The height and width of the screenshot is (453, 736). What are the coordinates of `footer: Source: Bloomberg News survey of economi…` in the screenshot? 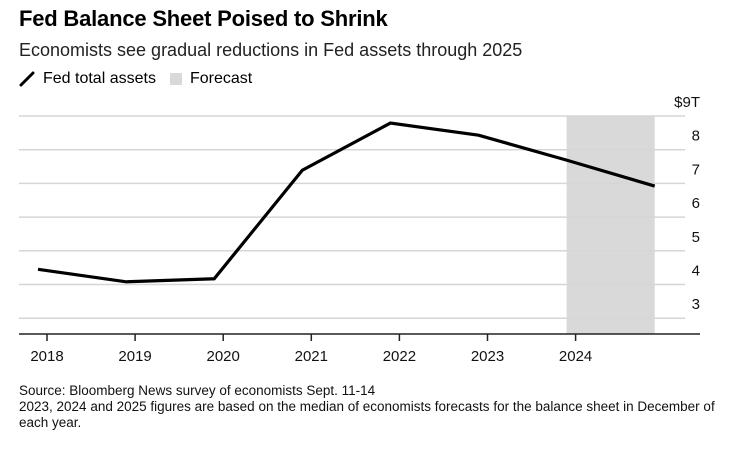 It's located at (369, 407).